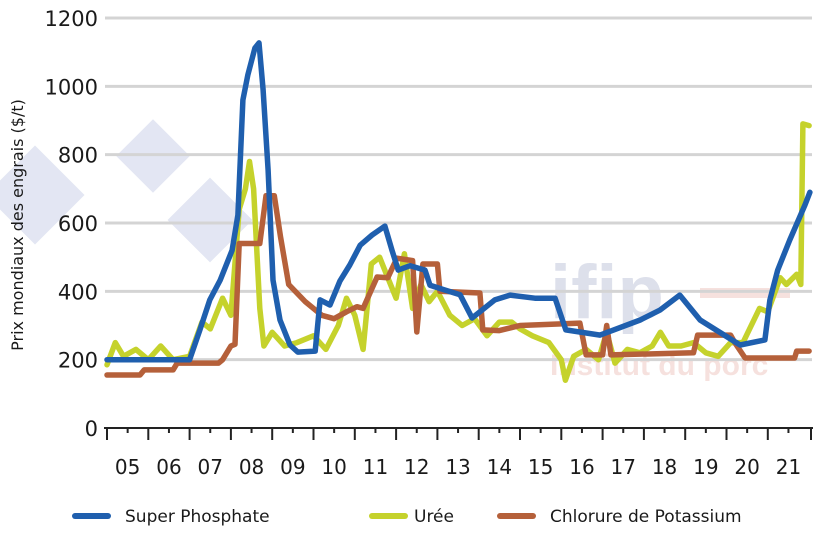 The height and width of the screenshot is (541, 820). What do you see at coordinates (251, 467) in the screenshot?
I see `x-tick-label: 08` at bounding box center [251, 467].